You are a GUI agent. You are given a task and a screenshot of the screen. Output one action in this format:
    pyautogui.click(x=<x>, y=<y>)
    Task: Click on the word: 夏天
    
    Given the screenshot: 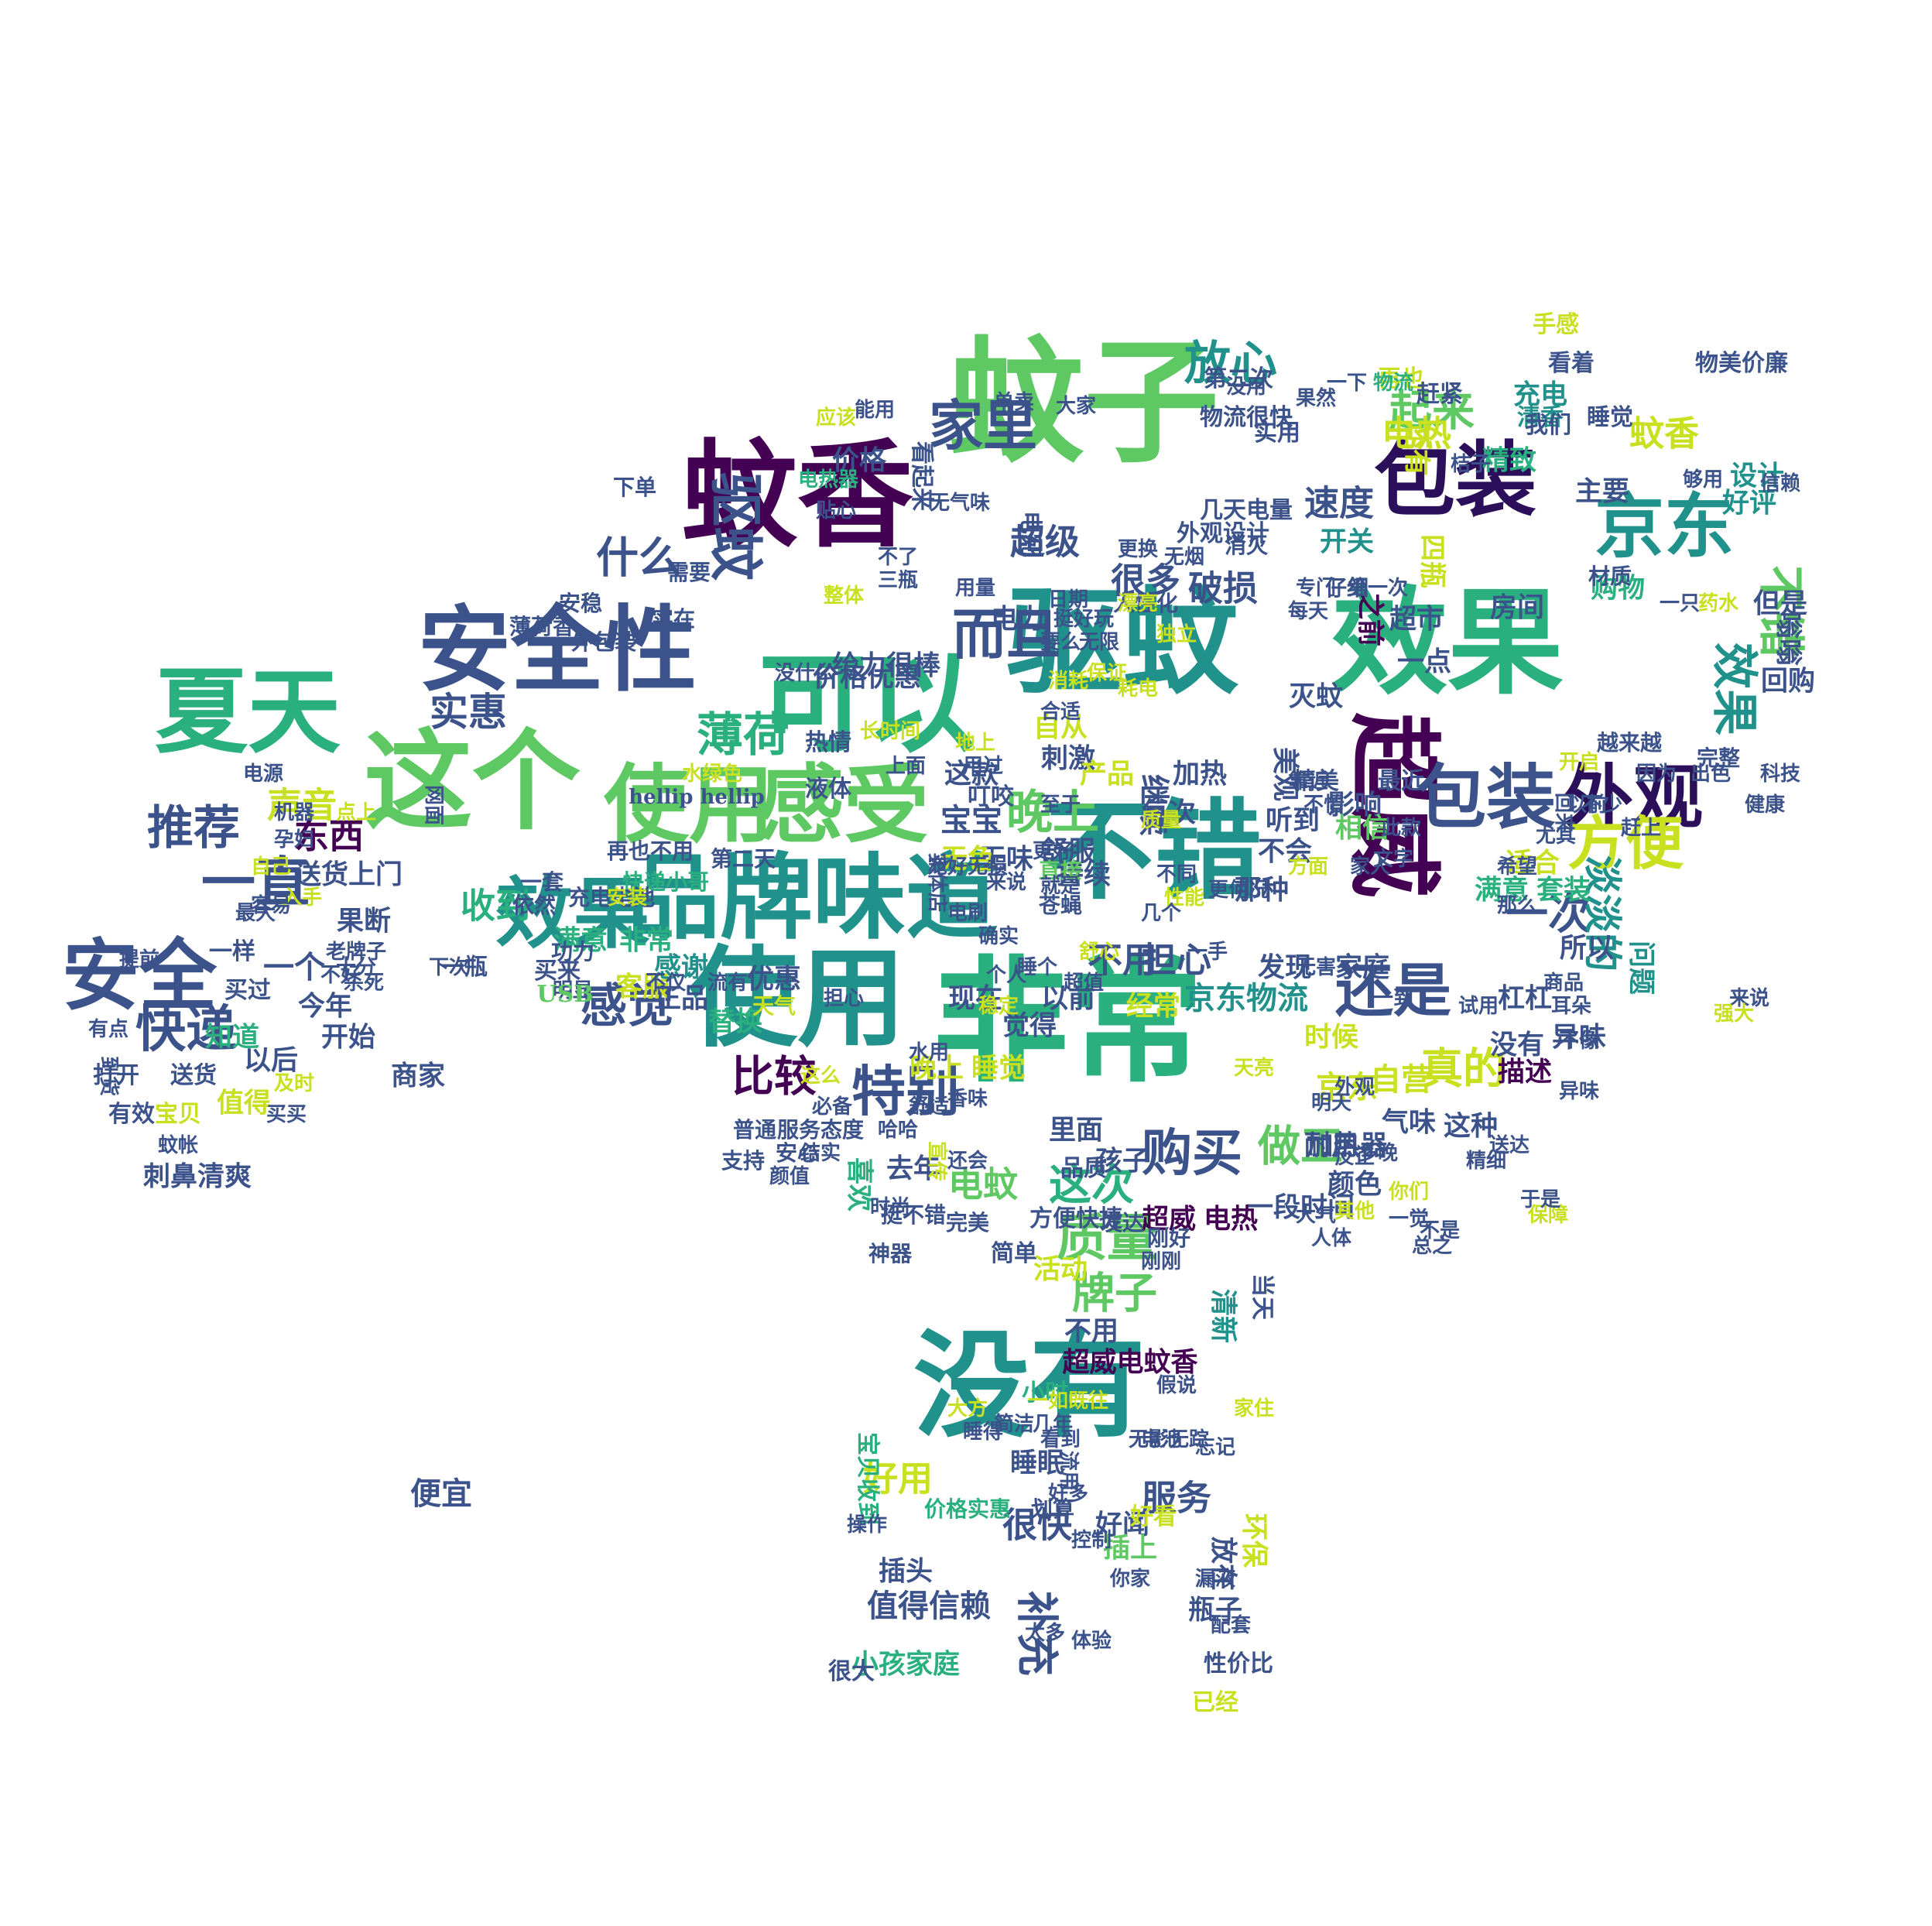 What is the action you would take?
    pyautogui.click(x=248, y=711)
    